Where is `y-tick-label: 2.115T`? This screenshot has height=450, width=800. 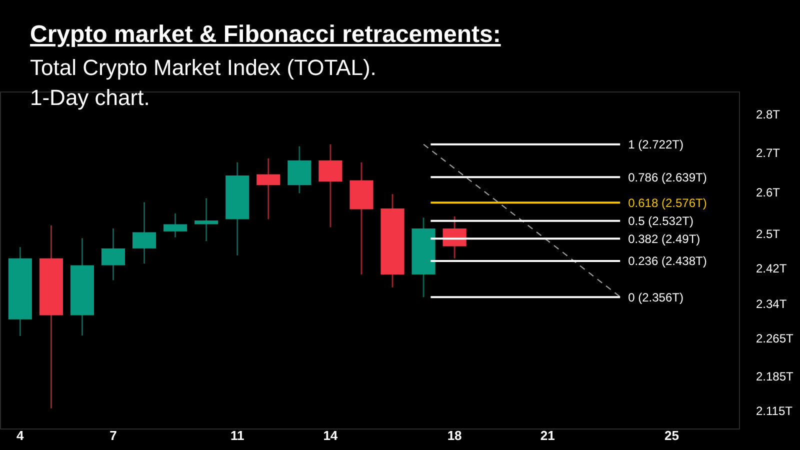 y-tick-label: 2.115T is located at coordinates (775, 411).